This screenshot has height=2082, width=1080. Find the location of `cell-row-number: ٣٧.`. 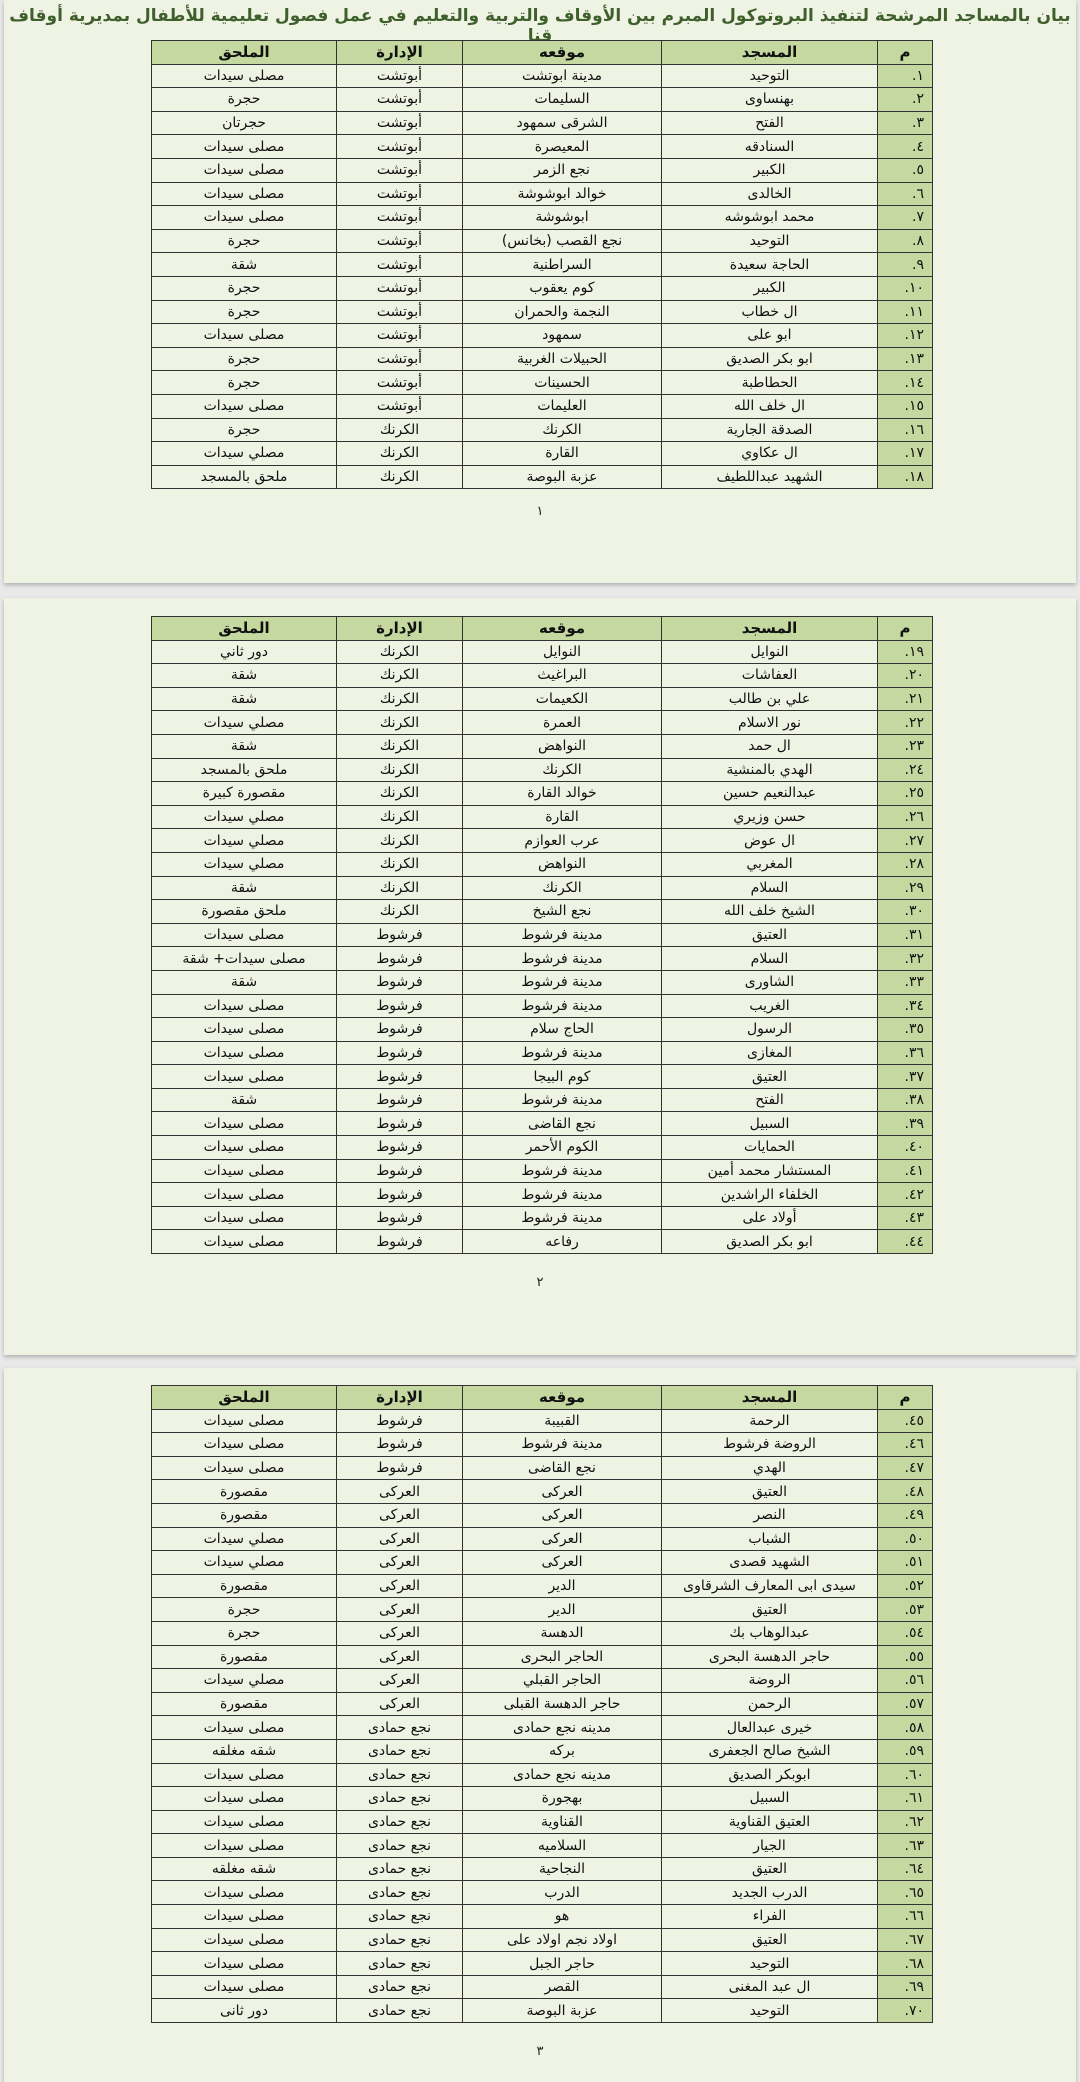

cell-row-number: ٣٧. is located at coordinates (905, 1076).